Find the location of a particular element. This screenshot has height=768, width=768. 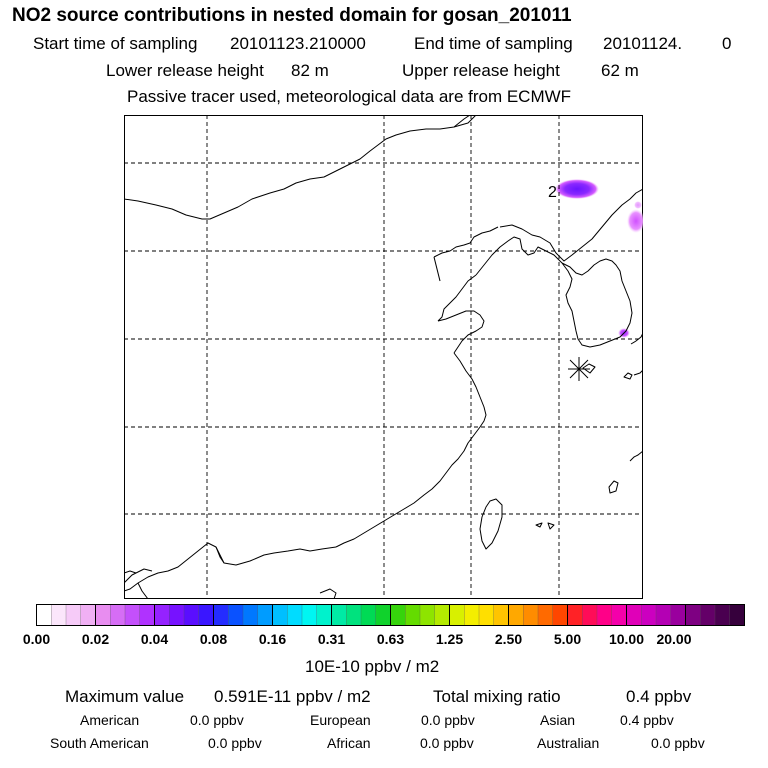

lower-release-label: Lower release height is located at coordinates (185, 70).